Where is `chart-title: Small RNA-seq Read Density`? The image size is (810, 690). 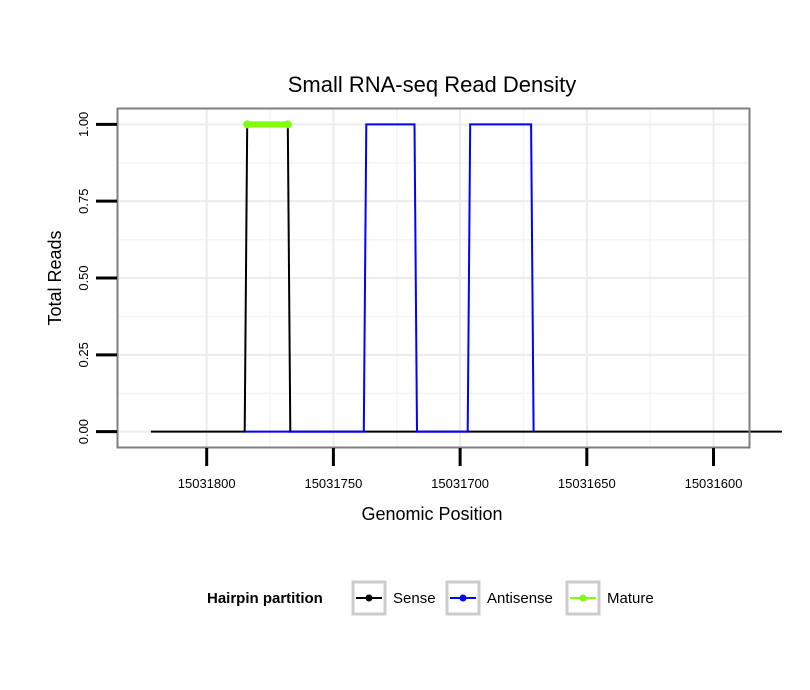
chart-title: Small RNA-seq Read Density is located at coordinates (432, 84).